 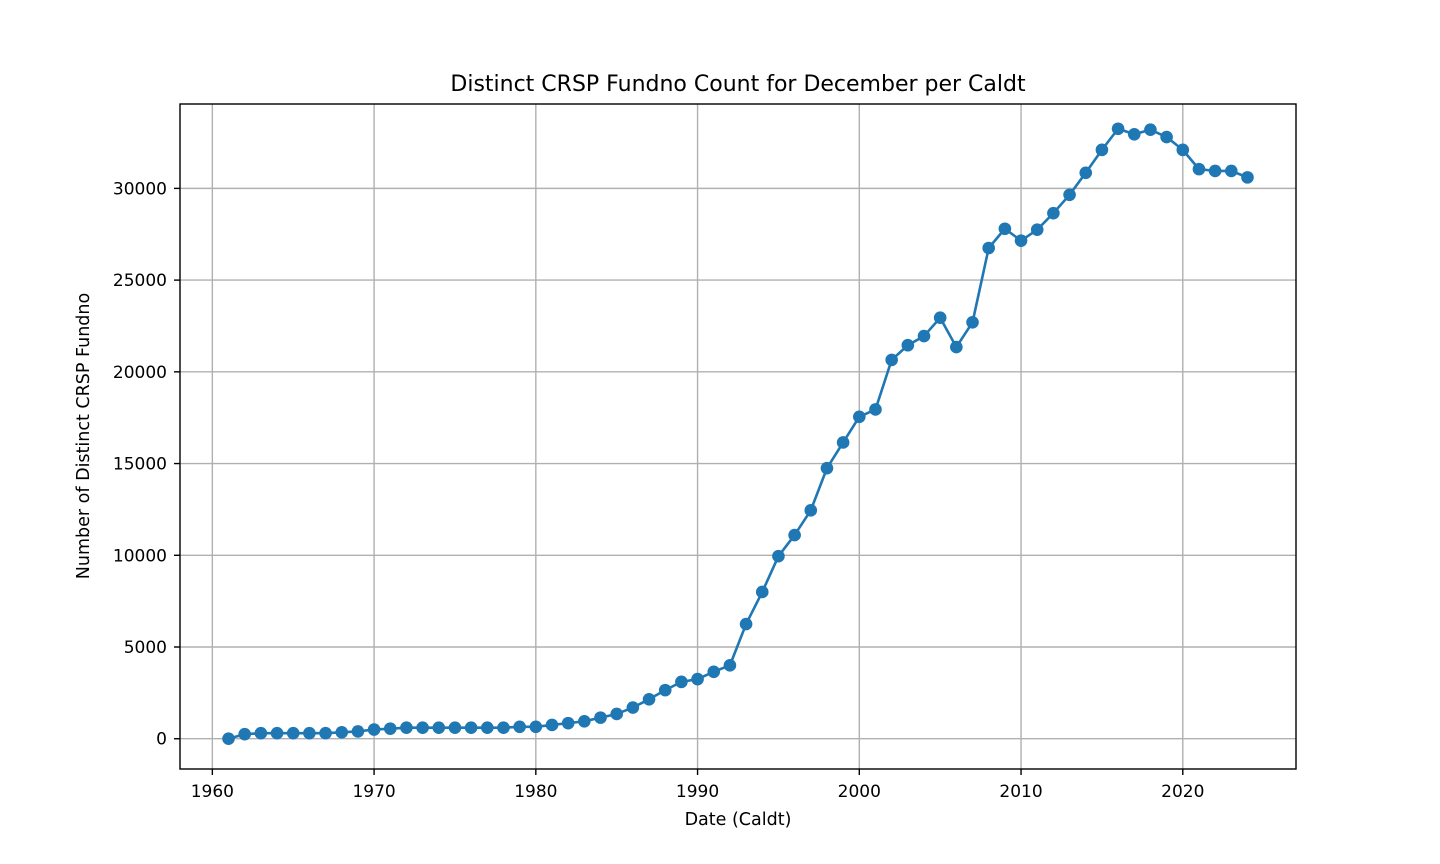 I want to click on y-tick-label: 20000, so click(x=140, y=373).